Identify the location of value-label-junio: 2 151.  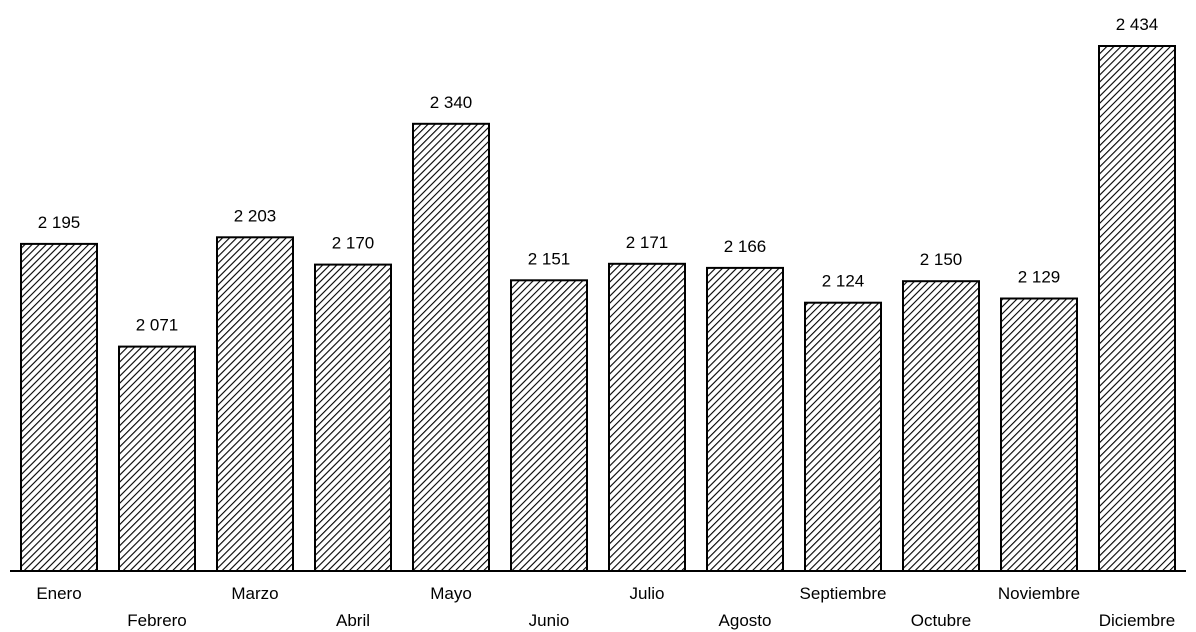
(549, 258).